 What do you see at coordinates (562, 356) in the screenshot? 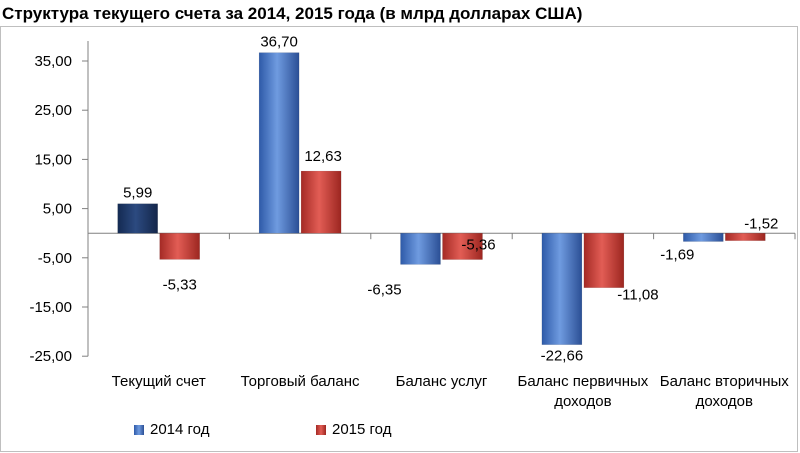
I see `data-label-2014-3: -22,66` at bounding box center [562, 356].